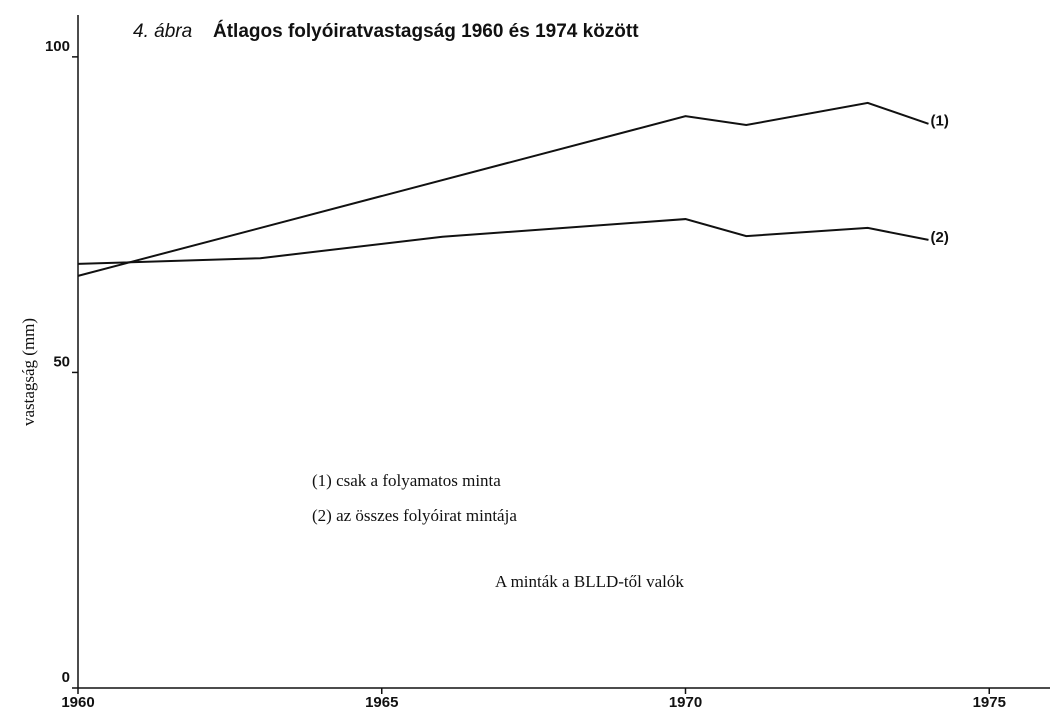 The image size is (1054, 711). I want to click on y-tick-label: 100, so click(57, 46).